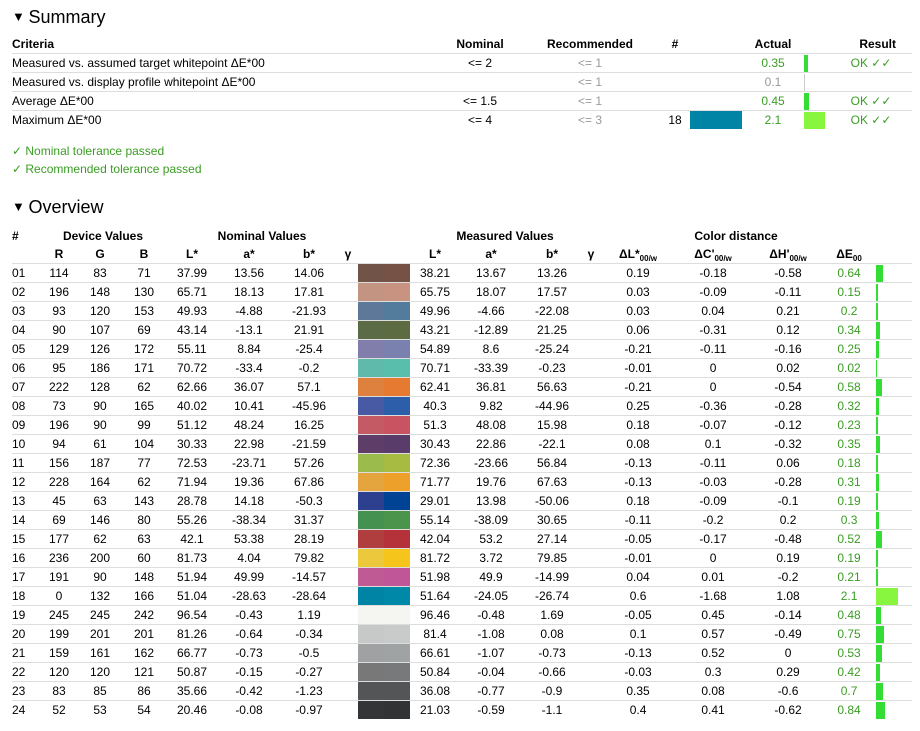 The image size is (920, 731). I want to click on delta-e: 0.42, so click(849, 672).